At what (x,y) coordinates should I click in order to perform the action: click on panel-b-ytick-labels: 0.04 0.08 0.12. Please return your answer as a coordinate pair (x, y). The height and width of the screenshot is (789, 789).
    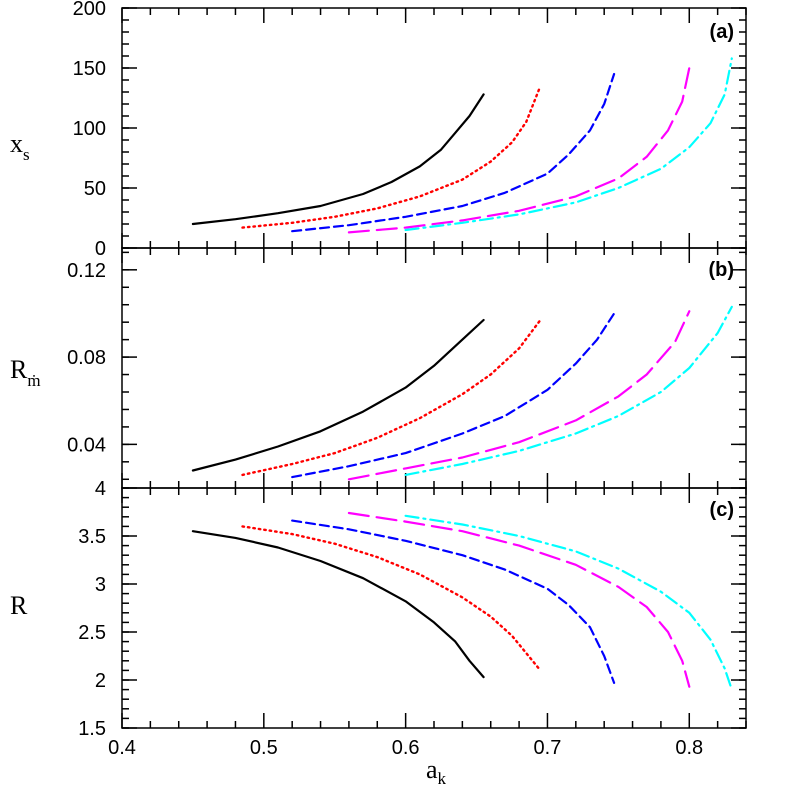
    Looking at the image, I should click on (86, 358).